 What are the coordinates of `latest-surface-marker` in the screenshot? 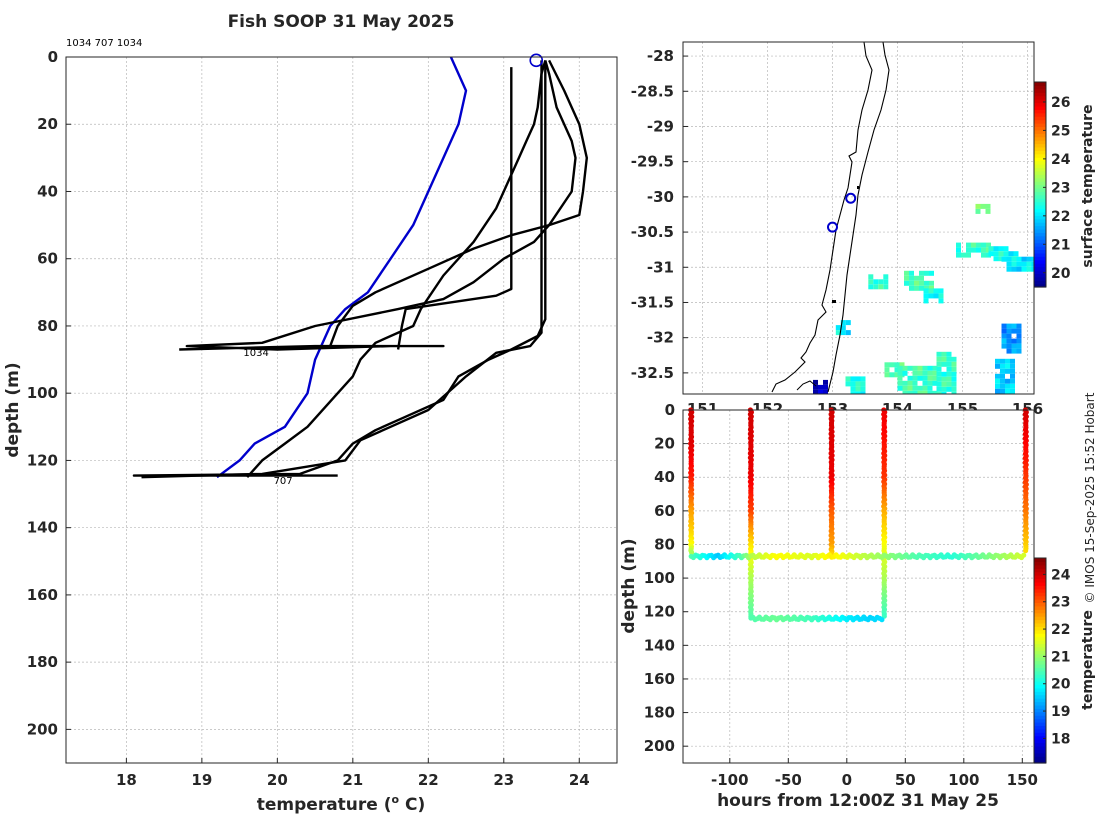 It's located at (536, 60).